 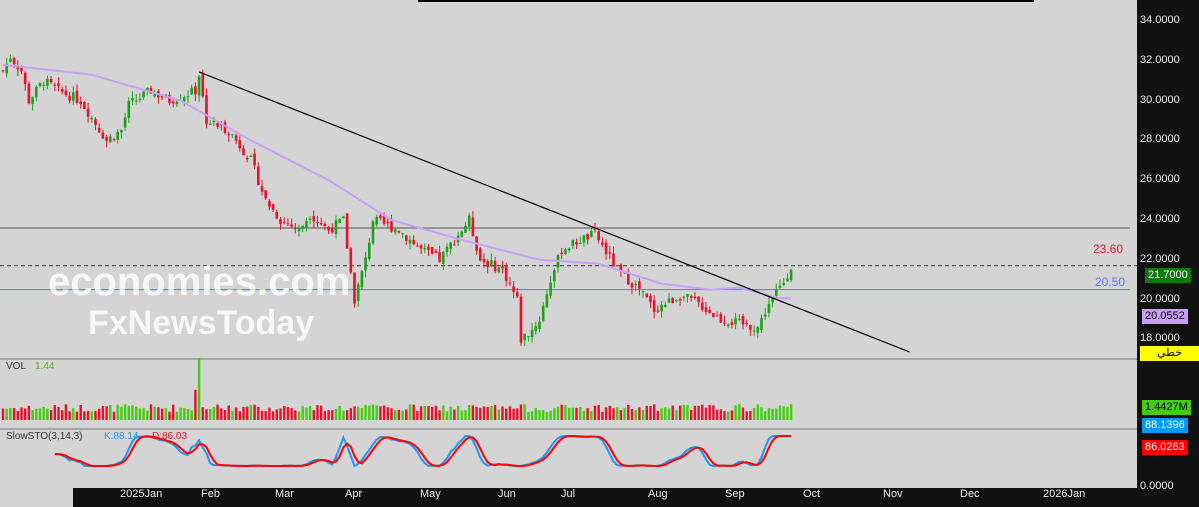 What do you see at coordinates (1160, 338) in the screenshot?
I see `price-tick: 18.0000` at bounding box center [1160, 338].